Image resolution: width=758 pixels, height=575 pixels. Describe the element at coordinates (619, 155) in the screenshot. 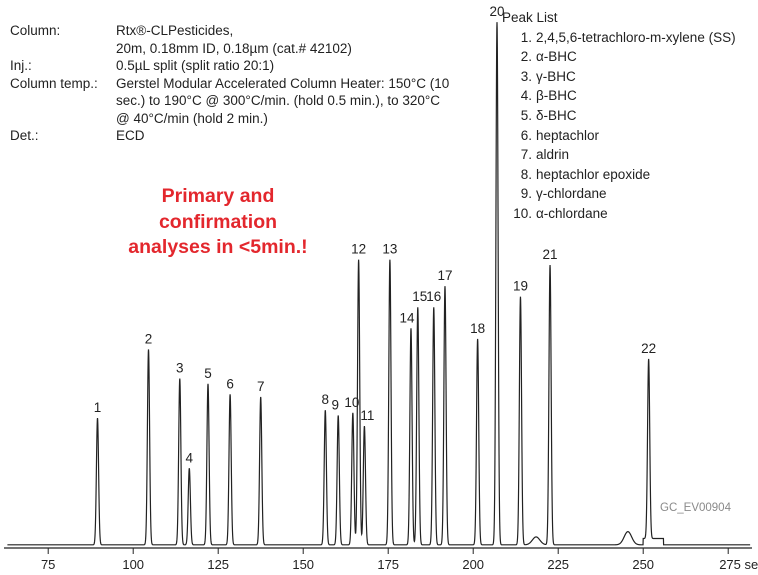

I see `peak-list-item: 7. aldrin` at that location.